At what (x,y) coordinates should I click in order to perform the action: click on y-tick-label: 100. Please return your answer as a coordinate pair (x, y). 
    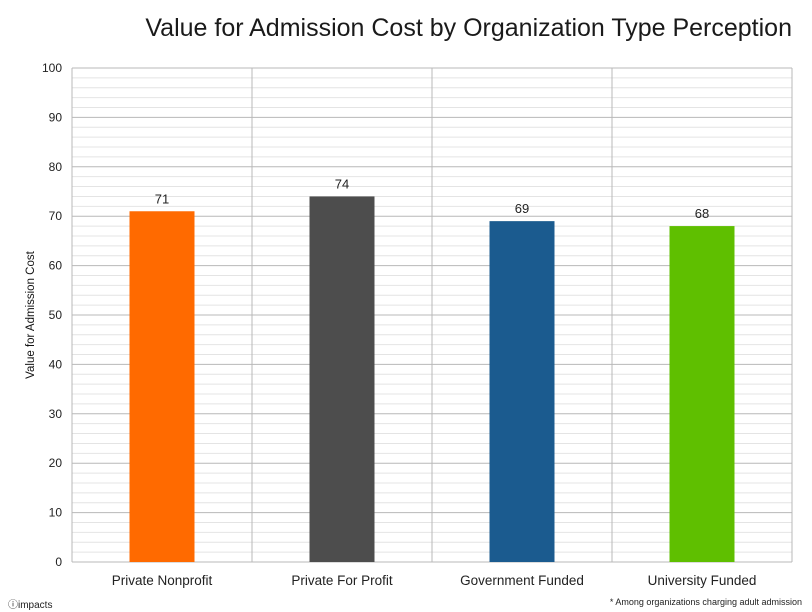
    Looking at the image, I should click on (52, 68).